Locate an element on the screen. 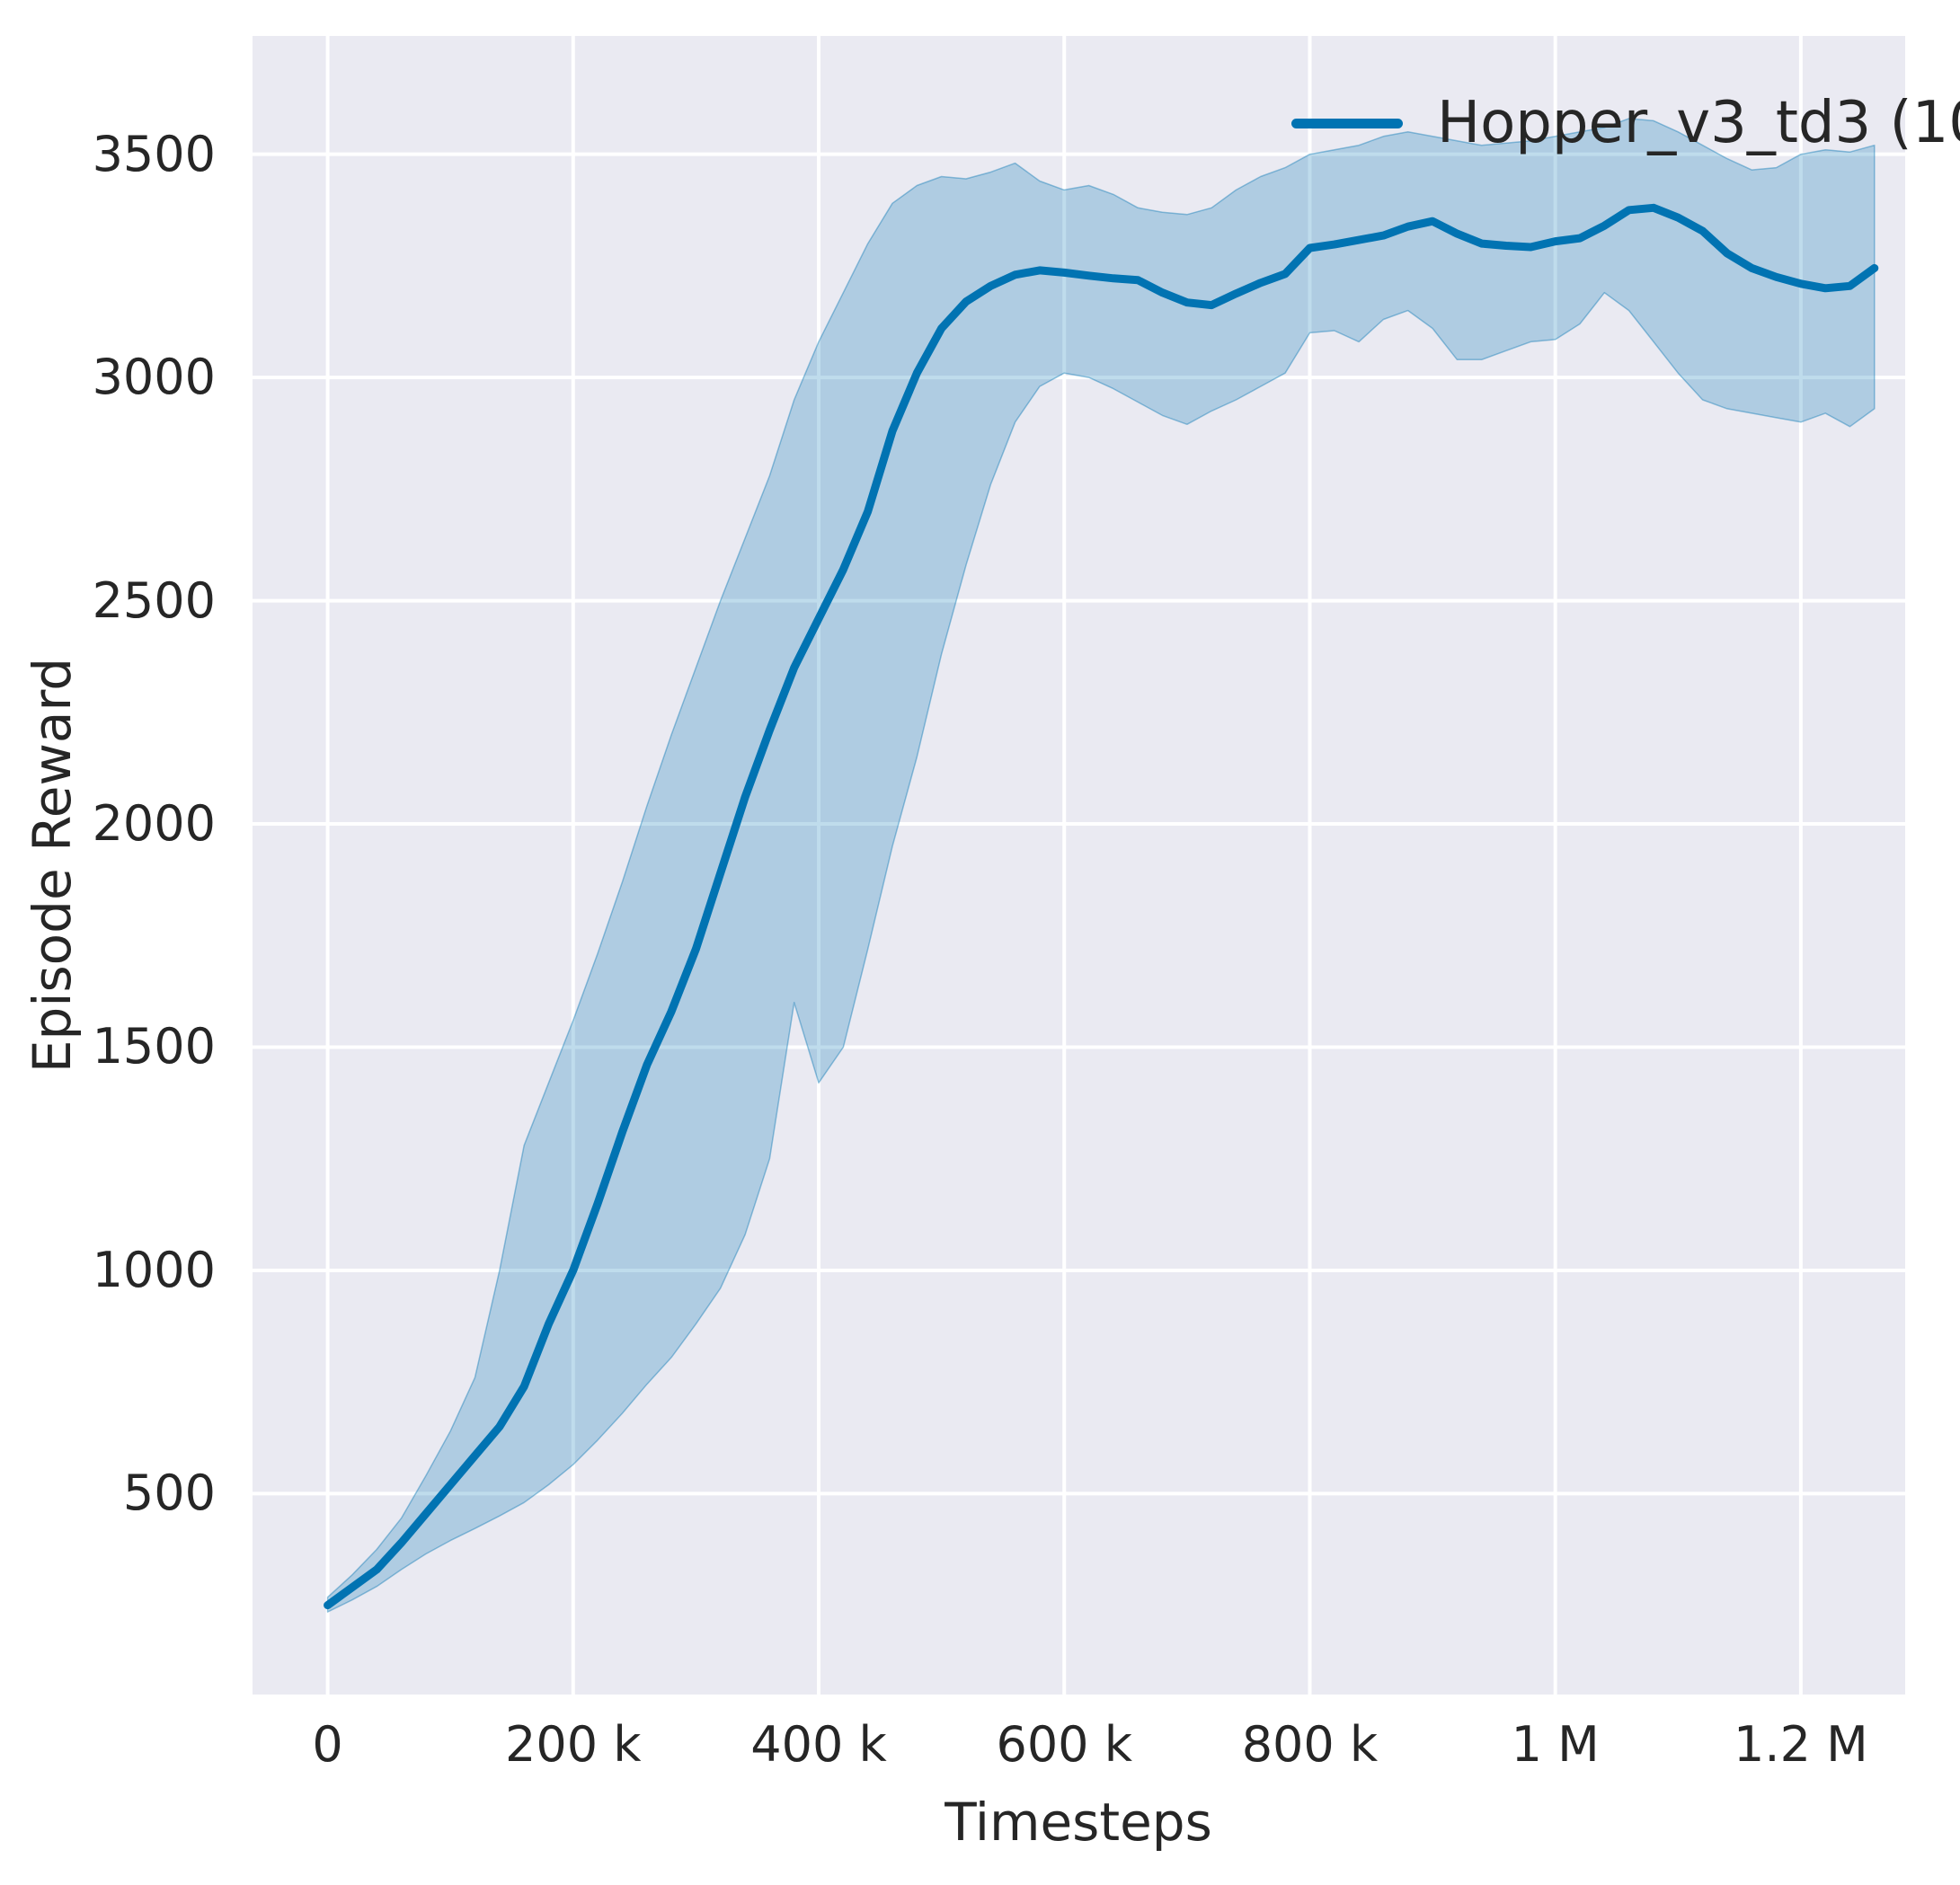 Image resolution: width=1960 pixels, height=1885 pixels. x-axis-tick-label: 800 k is located at coordinates (1310, 1744).